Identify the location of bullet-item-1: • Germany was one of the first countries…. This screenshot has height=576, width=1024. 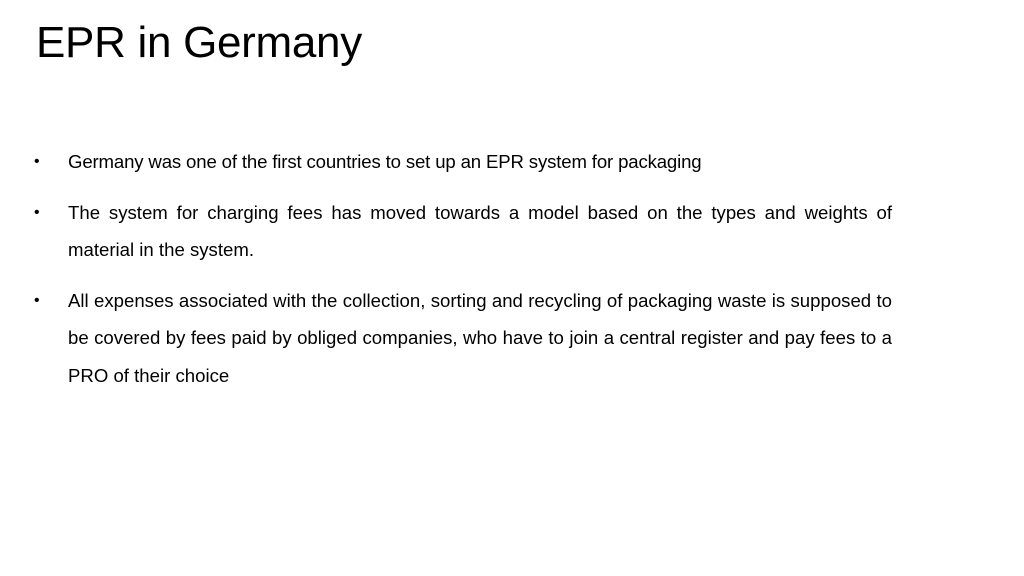
(461, 162).